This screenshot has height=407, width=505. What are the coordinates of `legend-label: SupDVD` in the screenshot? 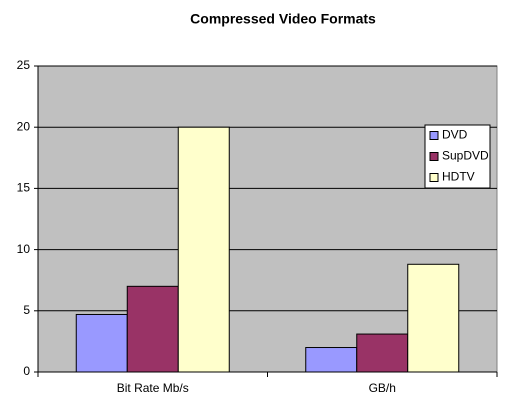 It's located at (465, 156).